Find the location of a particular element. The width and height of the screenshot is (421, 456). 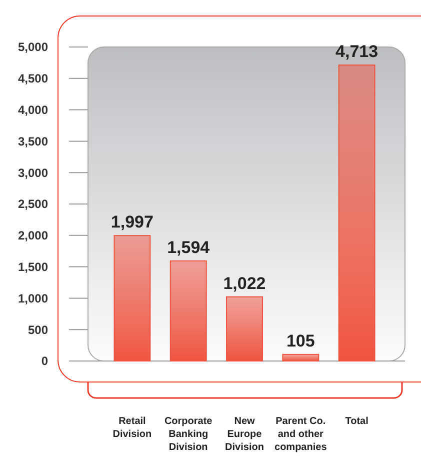

x-tick-label: New Europe Division is located at coordinates (244, 434).